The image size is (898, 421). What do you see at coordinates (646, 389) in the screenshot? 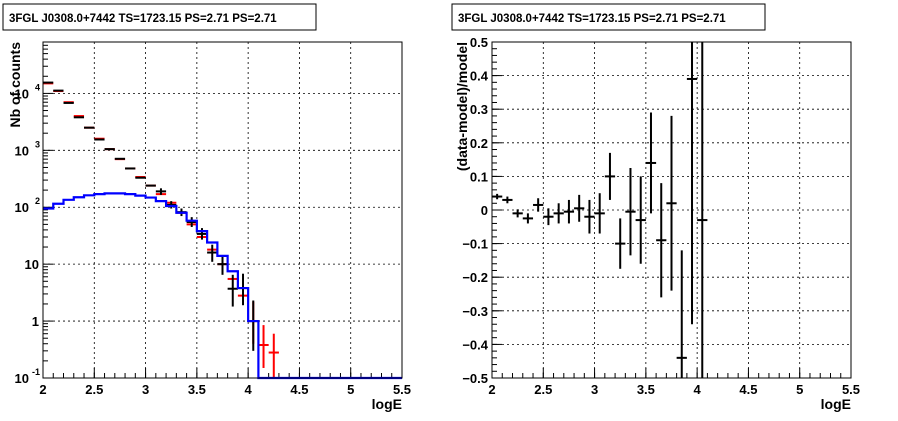
I see `residuals-x-tick-label: 3.5` at bounding box center [646, 389].